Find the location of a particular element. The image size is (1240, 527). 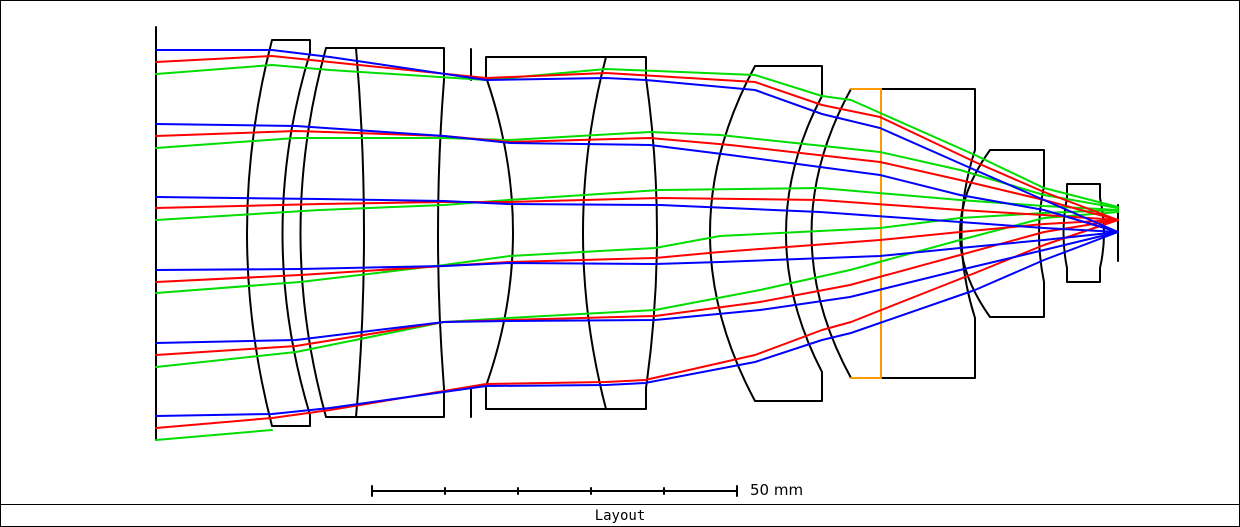

lens-element-2-cement is located at coordinates (360, 232).